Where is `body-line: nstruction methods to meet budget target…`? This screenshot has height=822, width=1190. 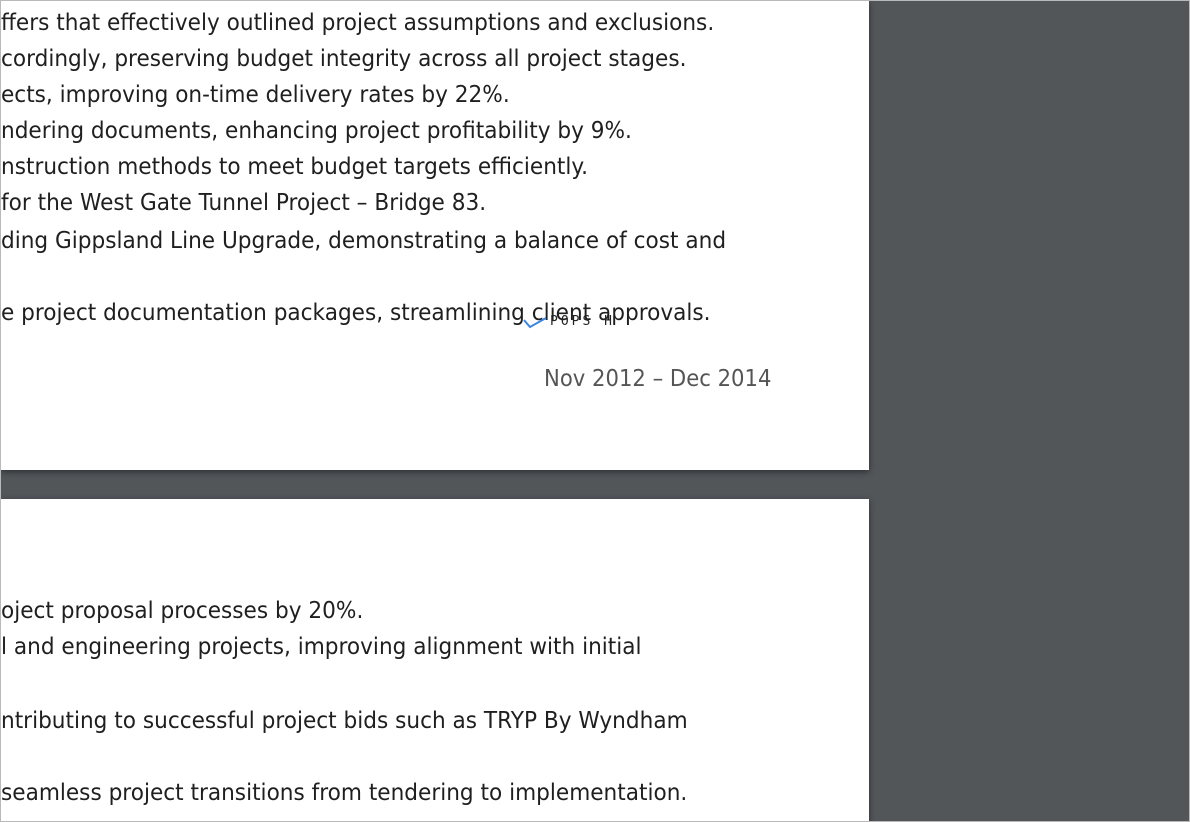 body-line: nstruction methods to meet budget target… is located at coordinates (295, 166).